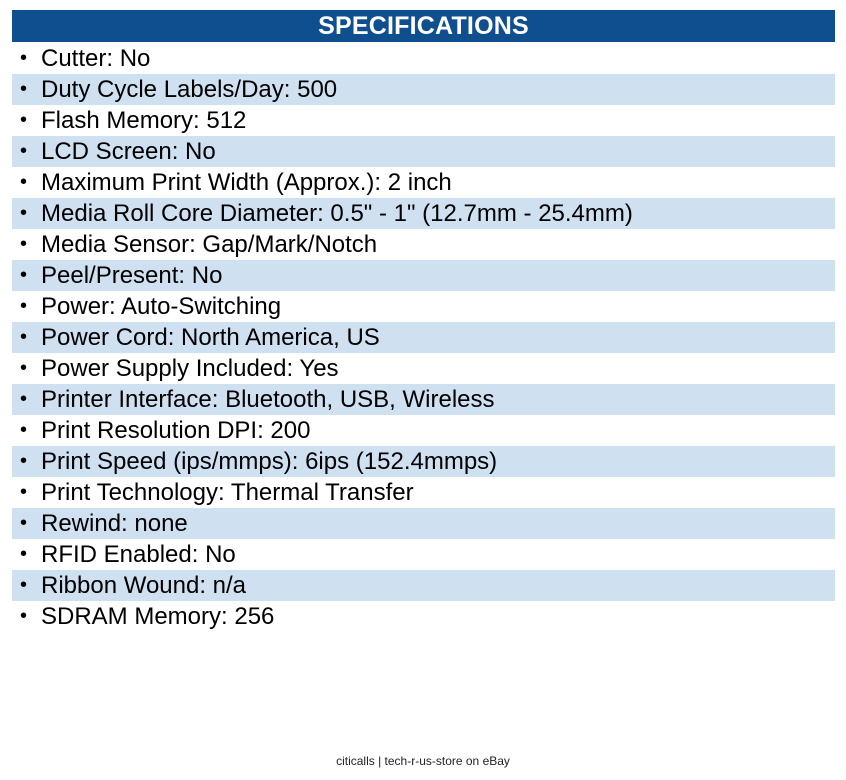 The image size is (846, 780). Describe the element at coordinates (423, 89) in the screenshot. I see `spec-row: • Duty Cycle Labels/Day: 500` at that location.